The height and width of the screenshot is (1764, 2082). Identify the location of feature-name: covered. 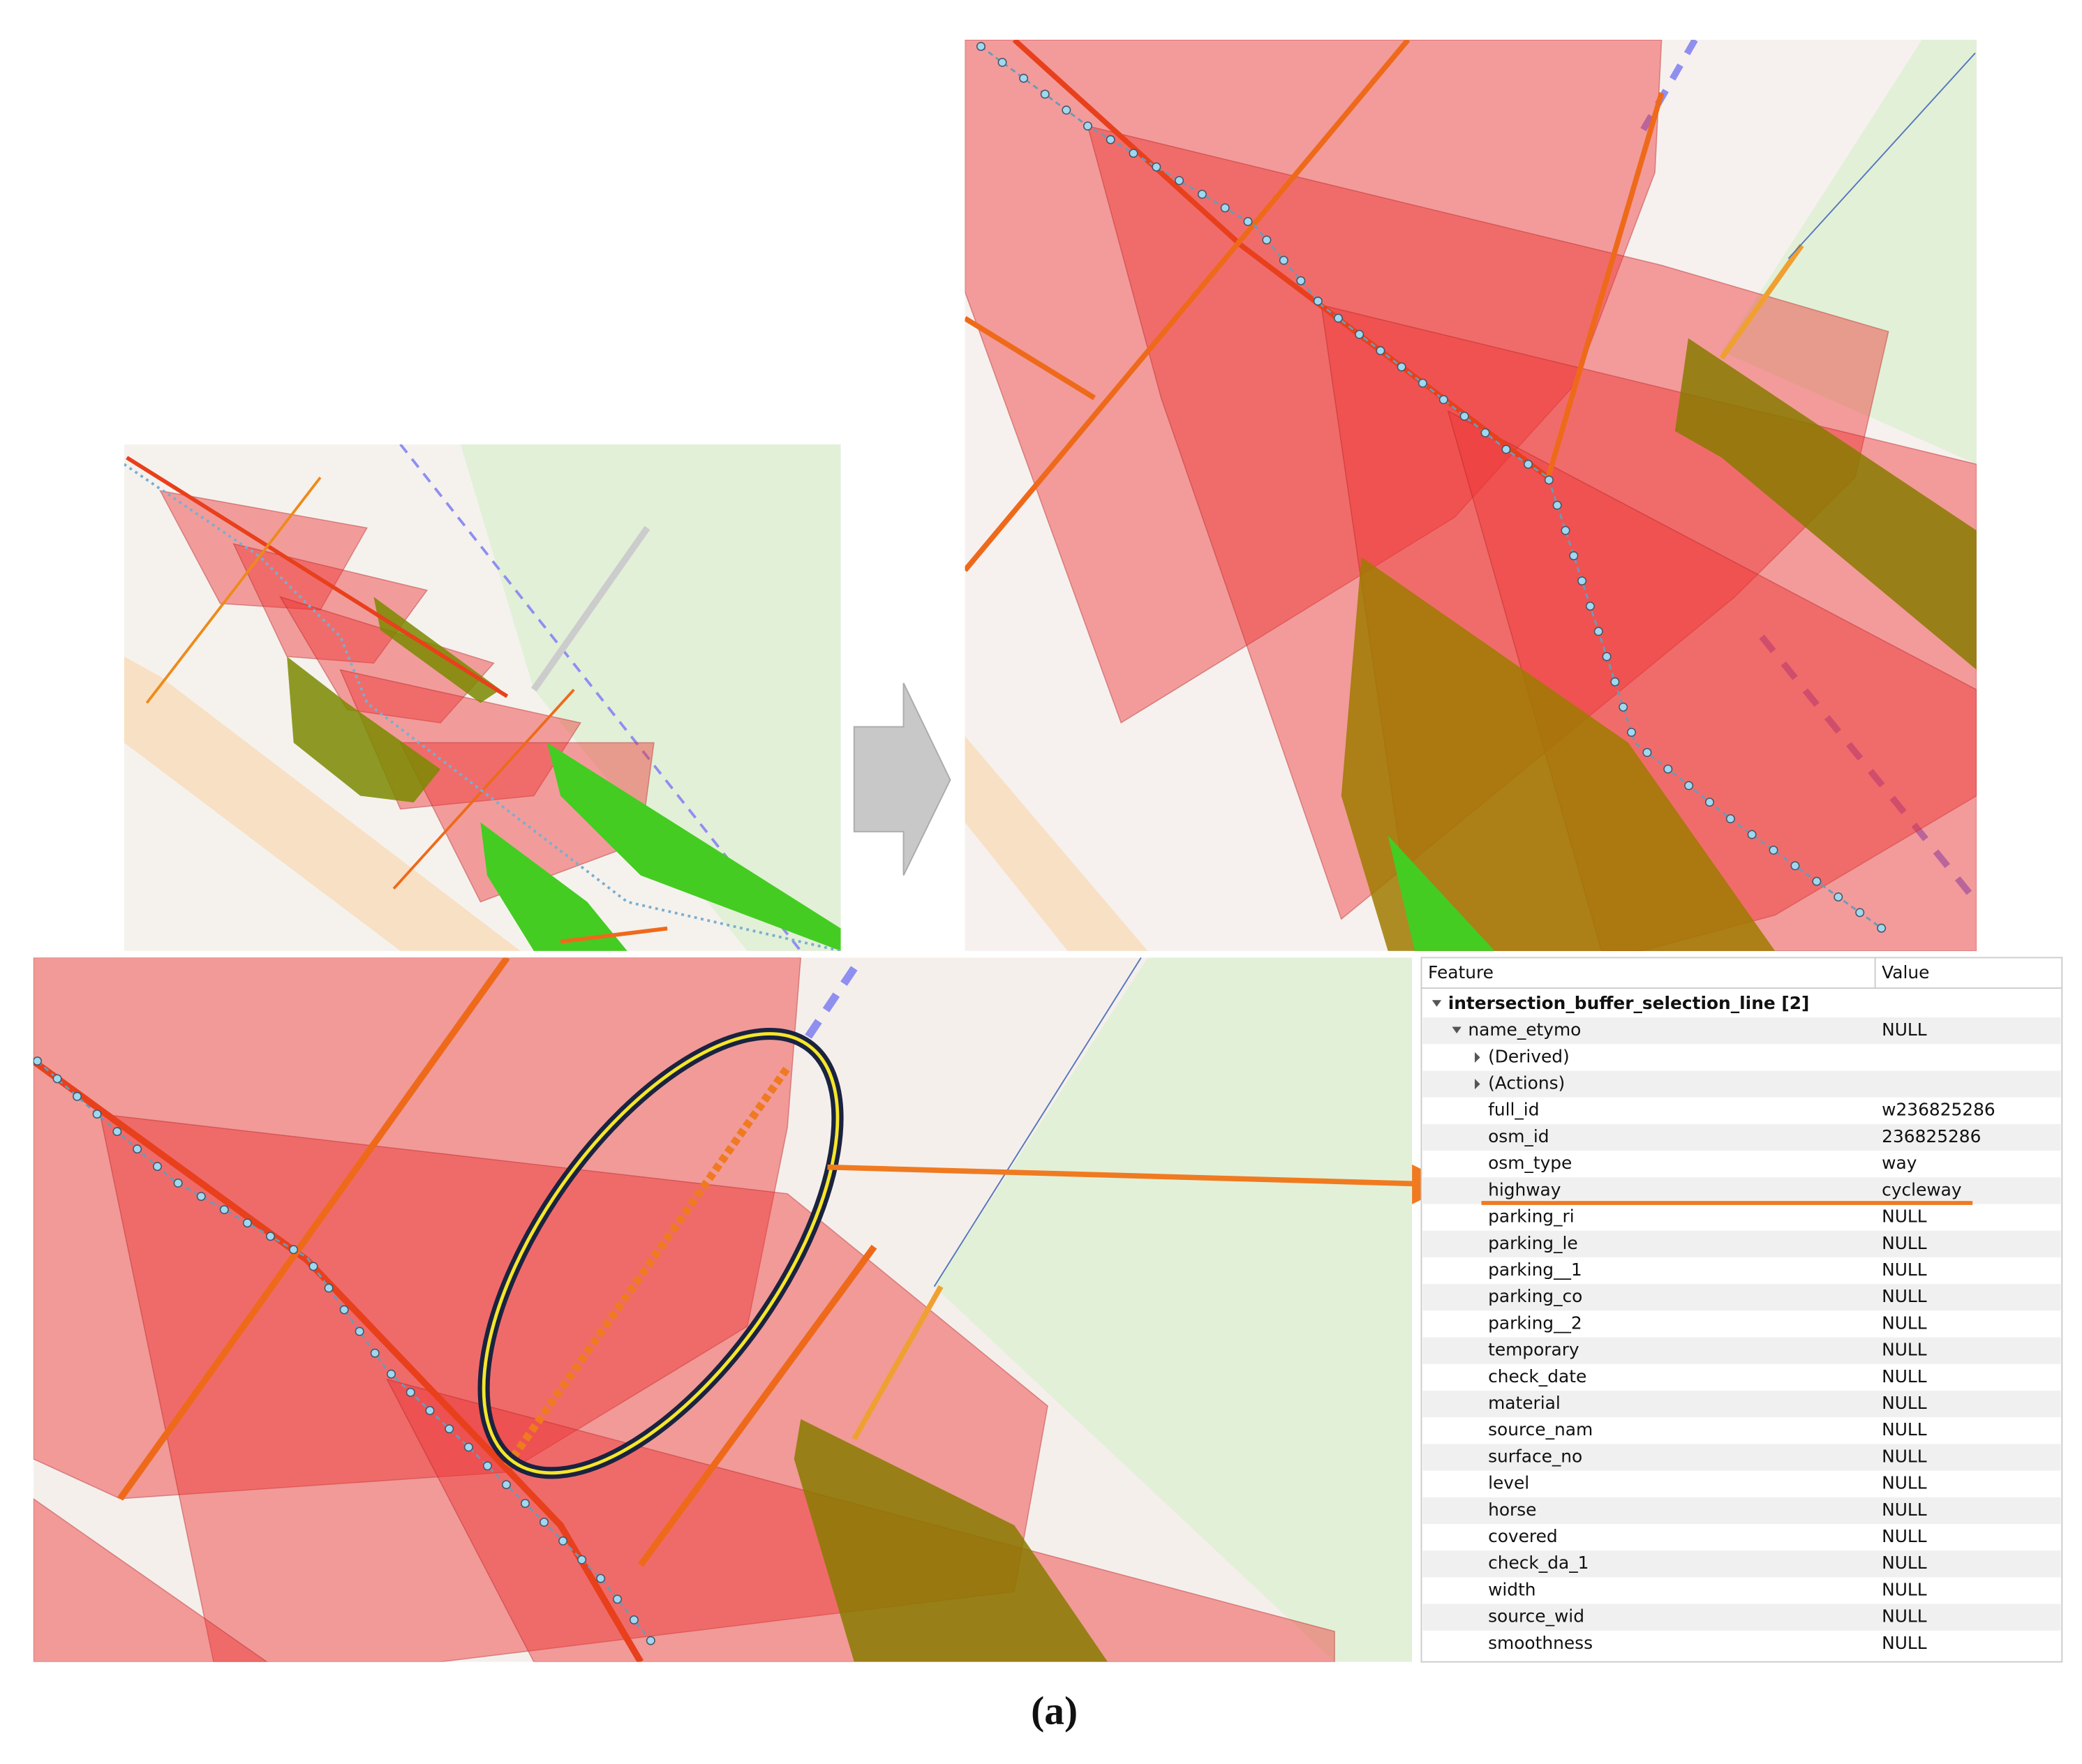
(1523, 1536).